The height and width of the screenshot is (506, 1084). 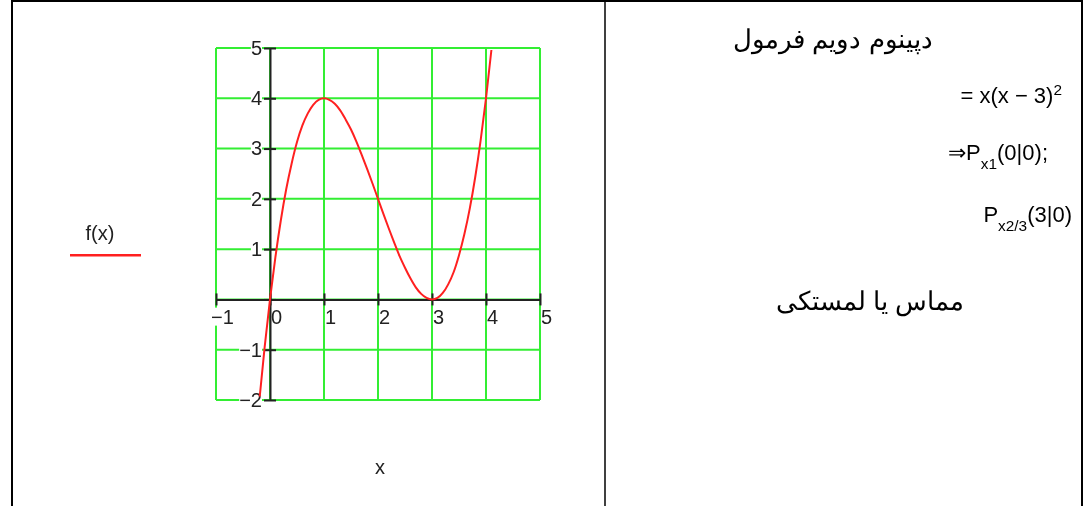 What do you see at coordinates (1027, 218) in the screenshot?
I see `text: P$_{x2/3}$(3|0)` at bounding box center [1027, 218].